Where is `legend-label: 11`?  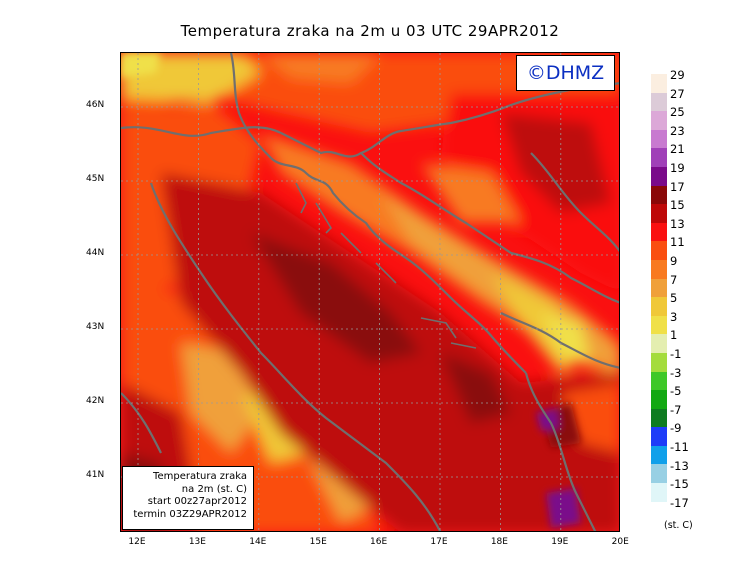 legend-label: 11 is located at coordinates (677, 242).